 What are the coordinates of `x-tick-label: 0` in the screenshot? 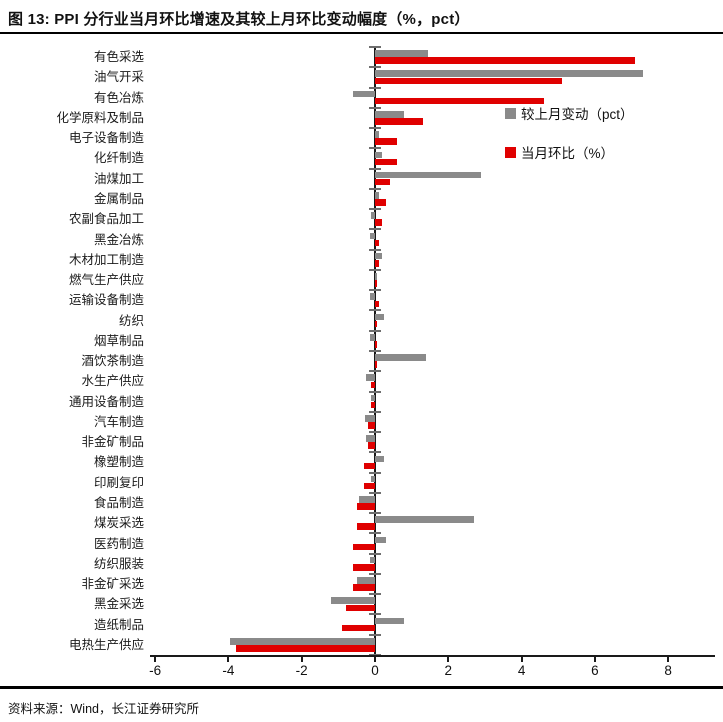 It's located at (375, 670).